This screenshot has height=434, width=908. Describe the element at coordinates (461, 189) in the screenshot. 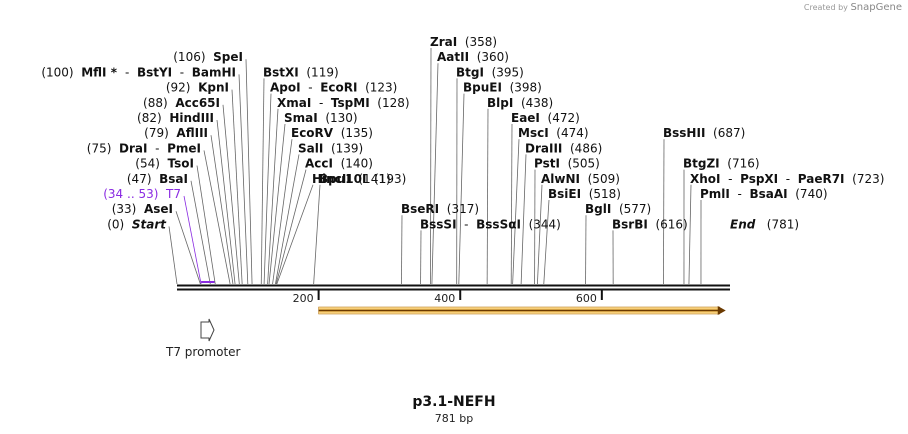

I see `site-connector-bpuei` at that location.